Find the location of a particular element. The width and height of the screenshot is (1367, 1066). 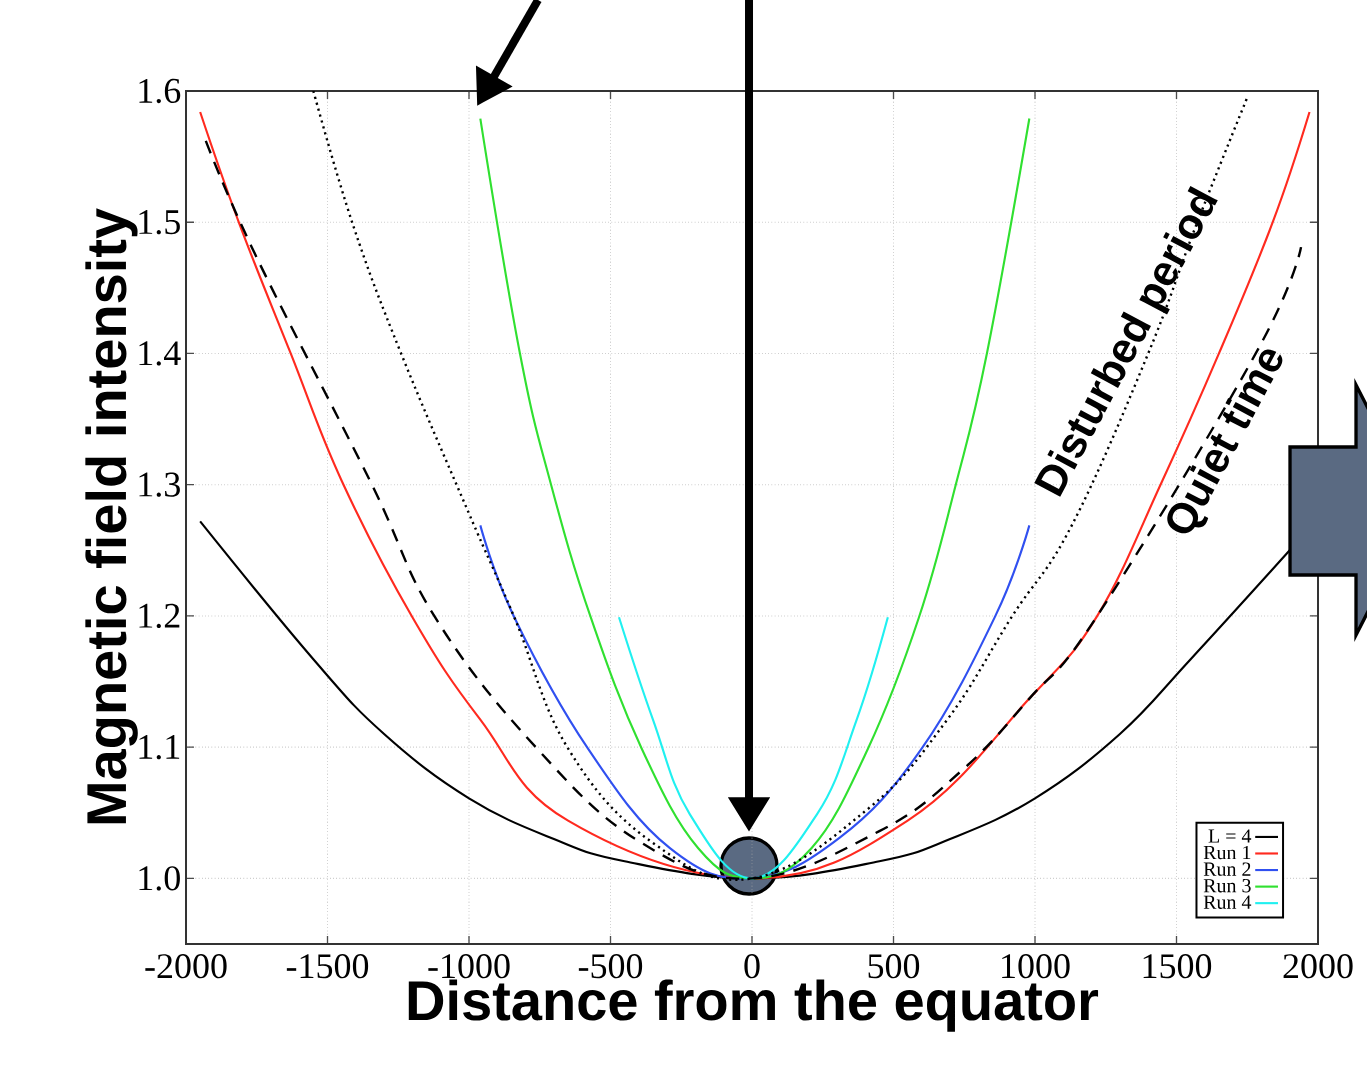

y-tick-label: 1.2 is located at coordinates (159, 616).